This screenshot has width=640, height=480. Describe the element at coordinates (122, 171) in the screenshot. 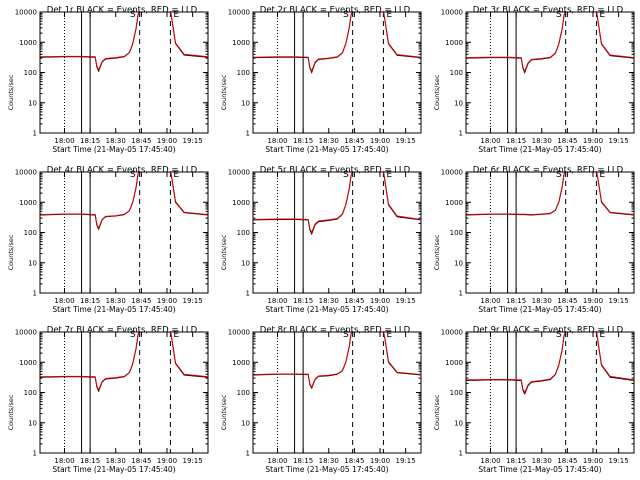

I see `panel-title: Det 4r BLACK = Events, RED = LLD` at that location.